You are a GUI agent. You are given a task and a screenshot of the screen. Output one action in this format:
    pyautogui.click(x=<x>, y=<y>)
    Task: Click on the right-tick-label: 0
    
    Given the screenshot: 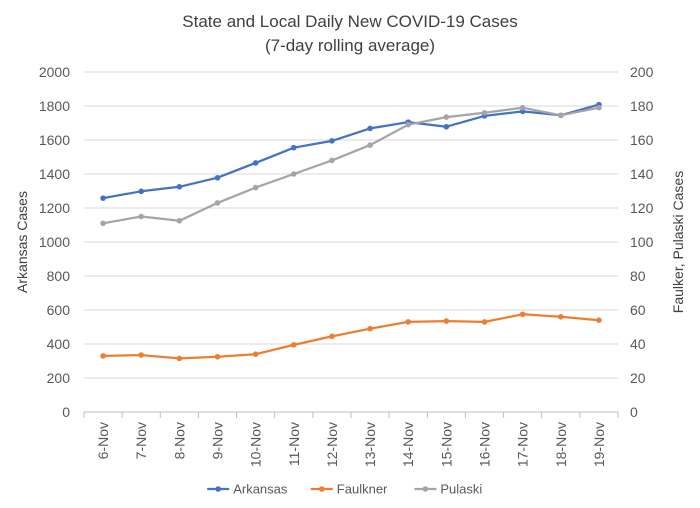 What is the action you would take?
    pyautogui.click(x=634, y=412)
    